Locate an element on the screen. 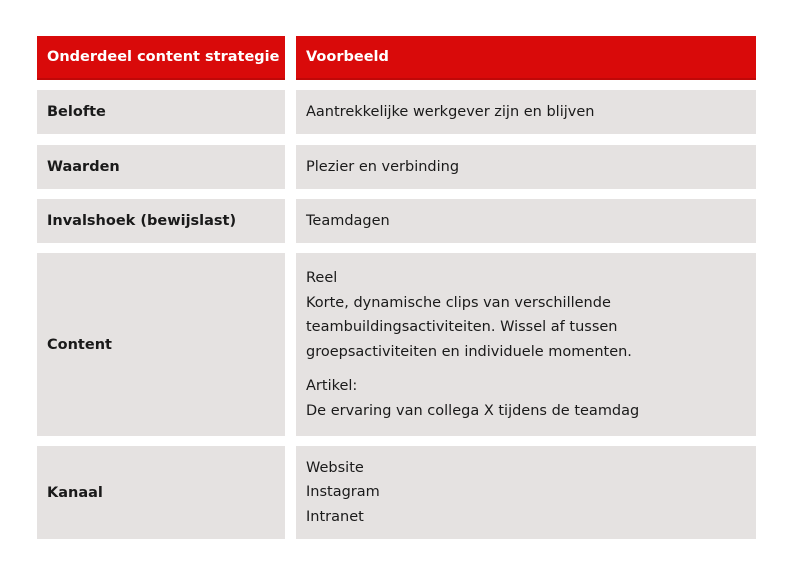 The height and width of the screenshot is (572, 794). row-value-belofte: Aantrekkelijke werkgever zijn en blijven is located at coordinates (526, 112).